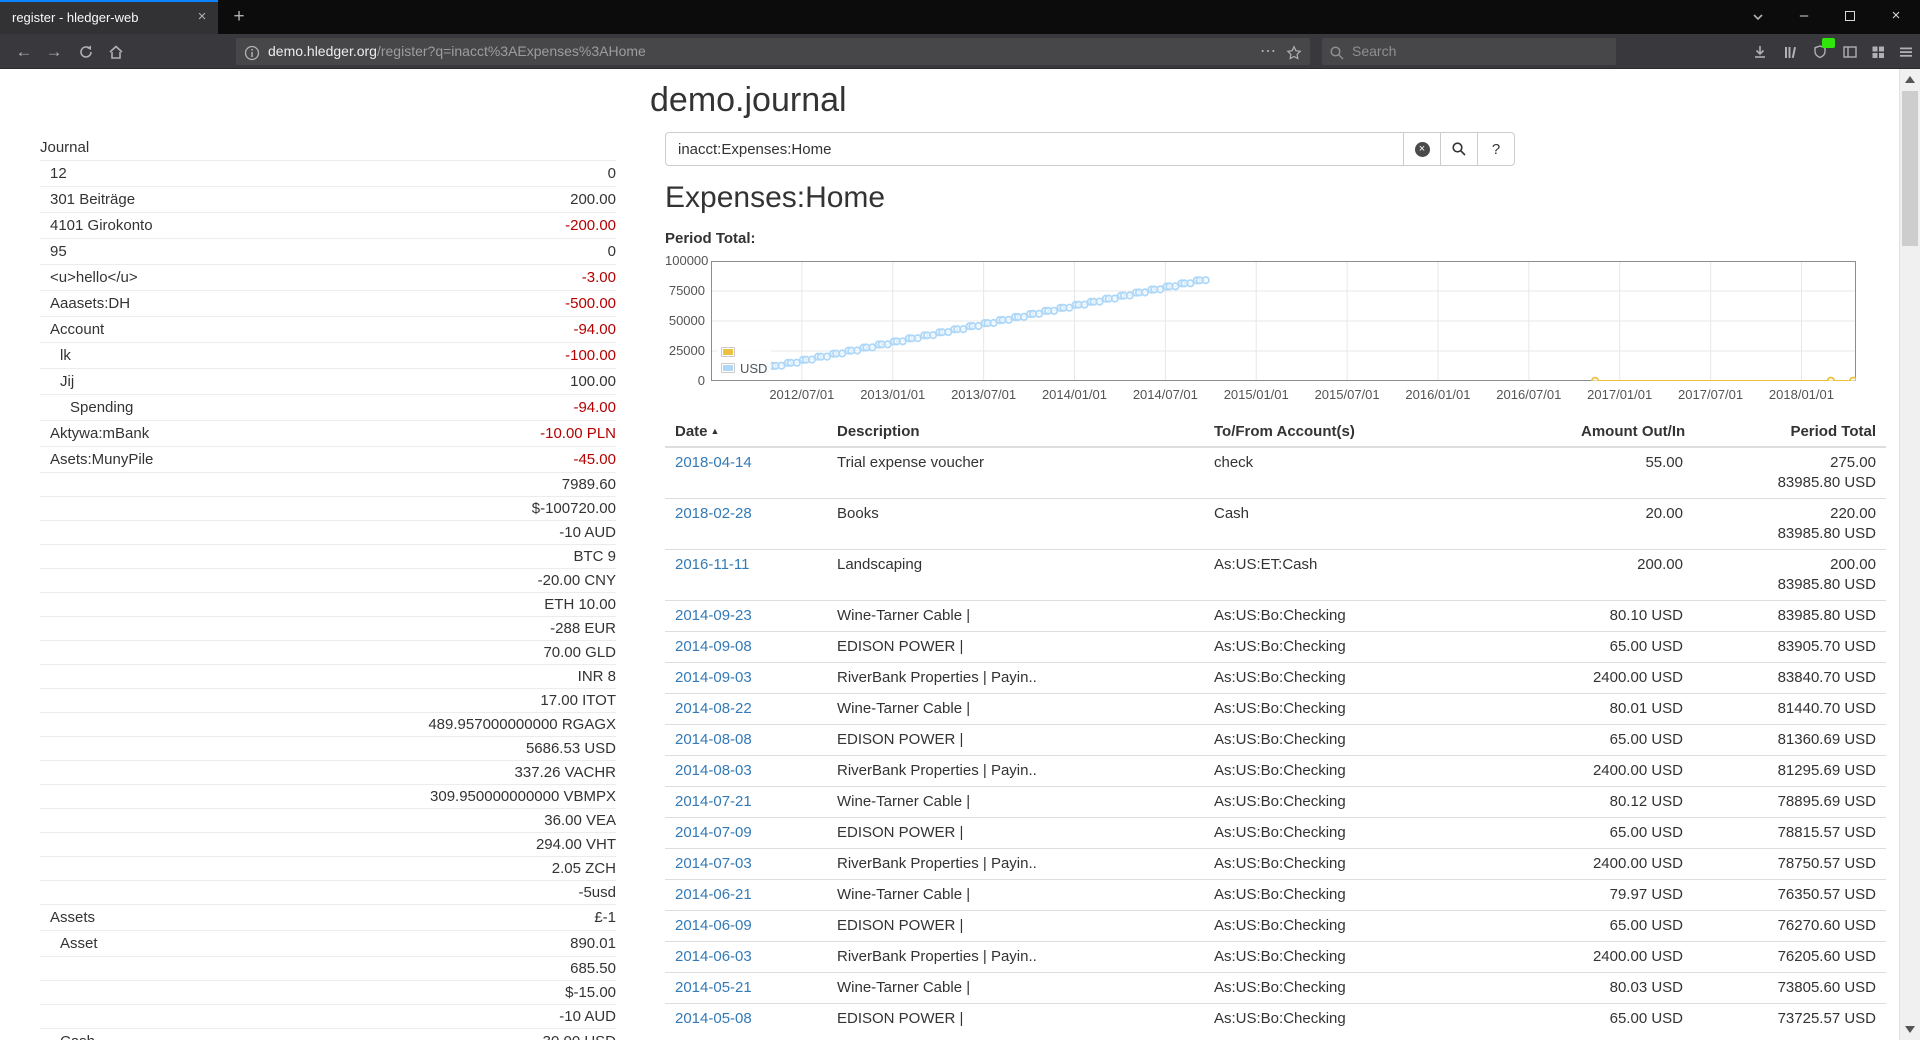 The width and height of the screenshot is (1920, 1040). Describe the element at coordinates (1760, 52) in the screenshot. I see `download-icon` at that location.